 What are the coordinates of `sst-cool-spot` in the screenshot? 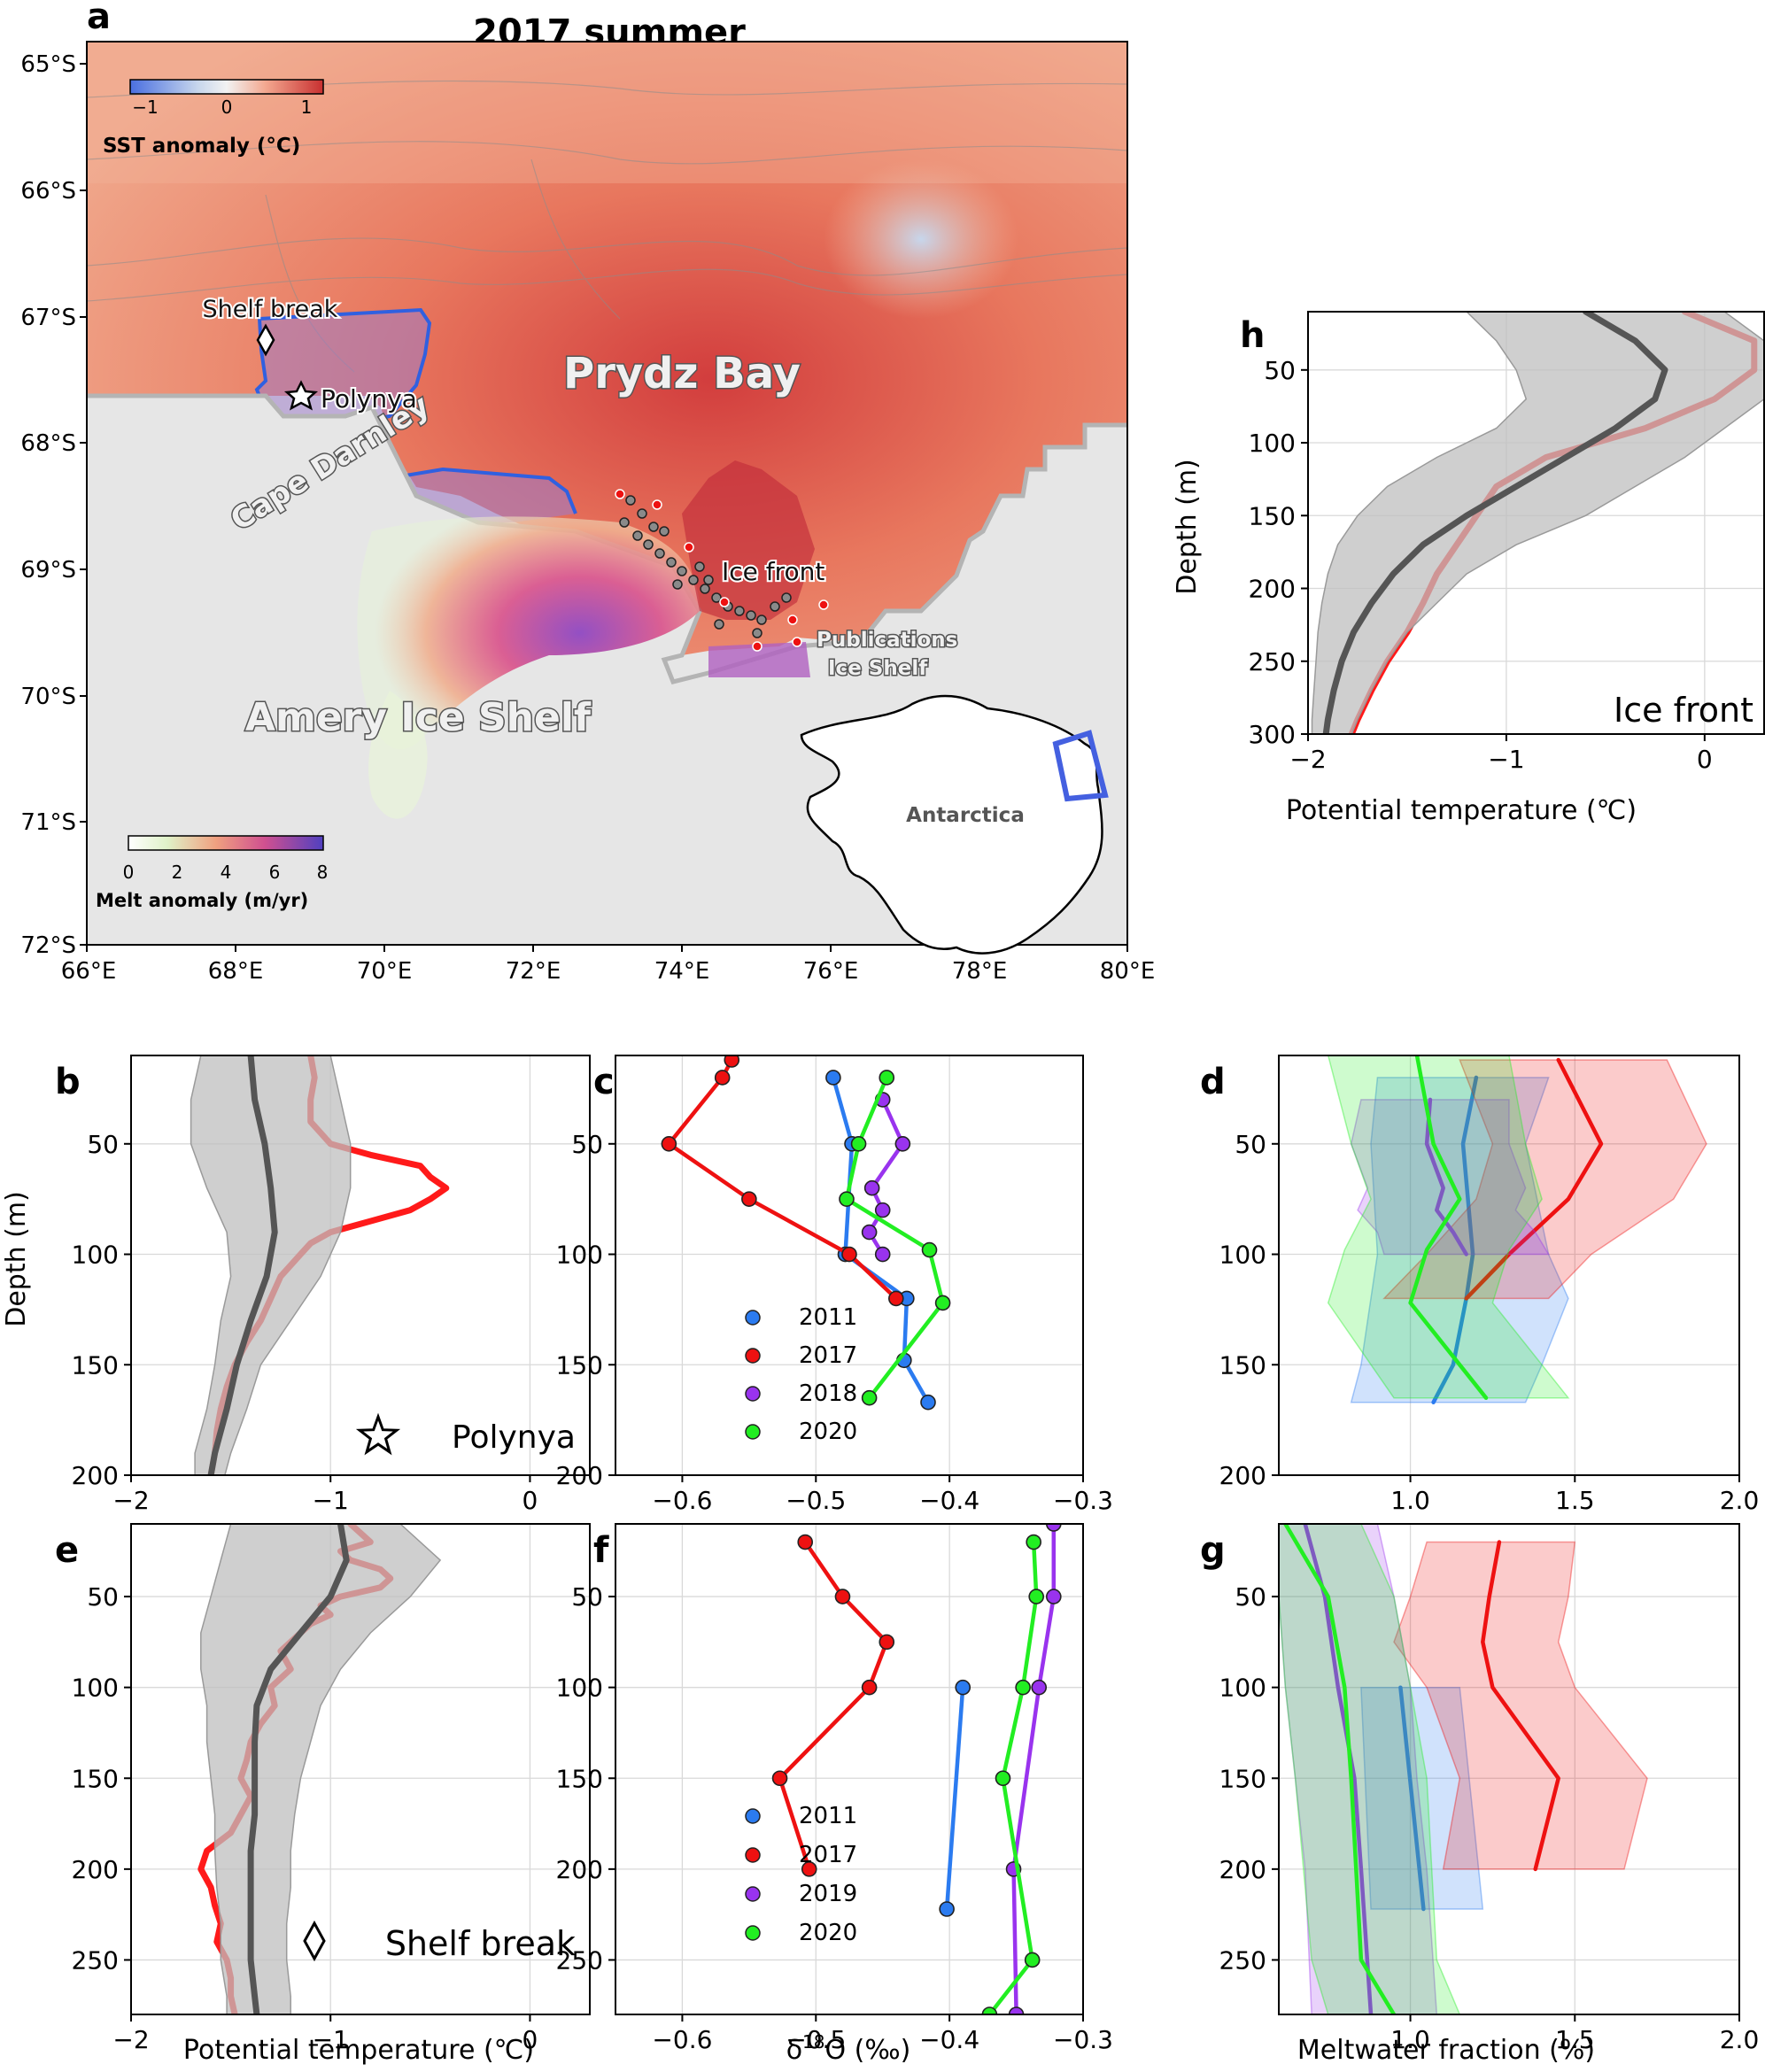 It's located at (921, 239).